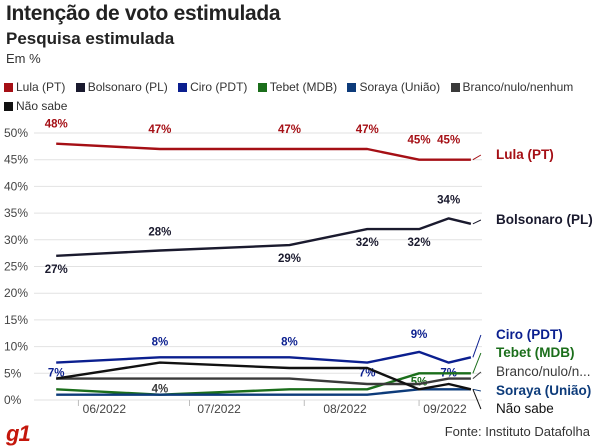 This screenshot has height=448, width=600. Describe the element at coordinates (16, 160) in the screenshot. I see `y-tick-label: 45%` at that location.